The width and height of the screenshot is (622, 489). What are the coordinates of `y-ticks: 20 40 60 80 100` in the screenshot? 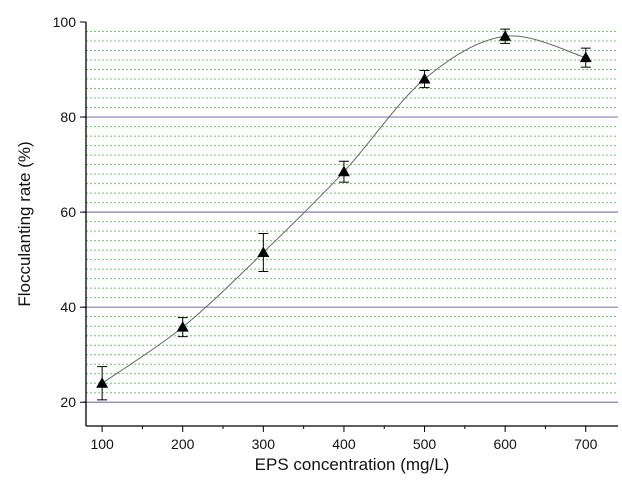 It's located at (69, 212).